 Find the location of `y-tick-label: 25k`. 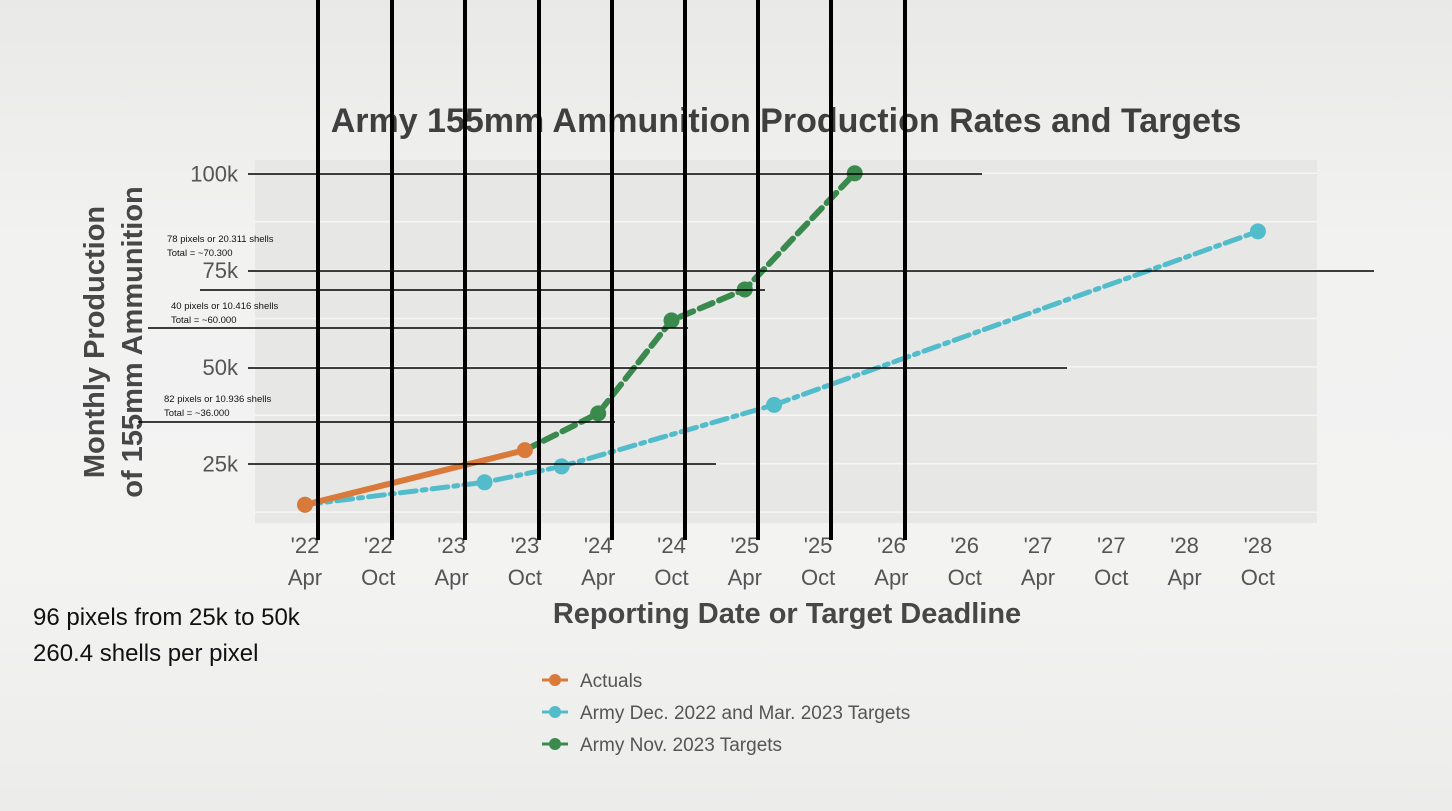

y-tick-label: 25k is located at coordinates (221, 464).